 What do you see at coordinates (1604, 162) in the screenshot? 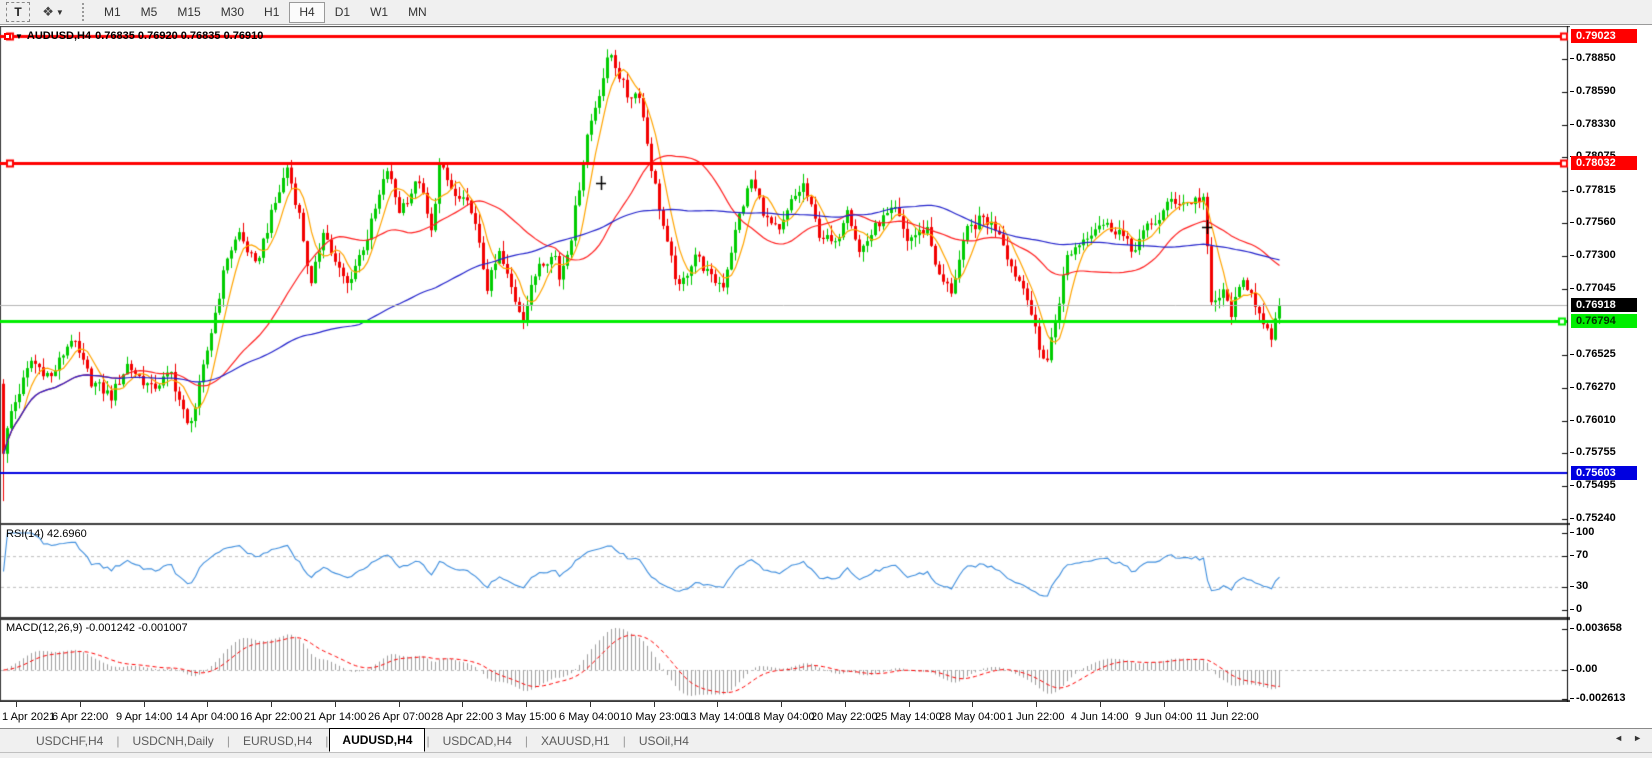
I see `price-badge: 0.78032` at bounding box center [1604, 162].